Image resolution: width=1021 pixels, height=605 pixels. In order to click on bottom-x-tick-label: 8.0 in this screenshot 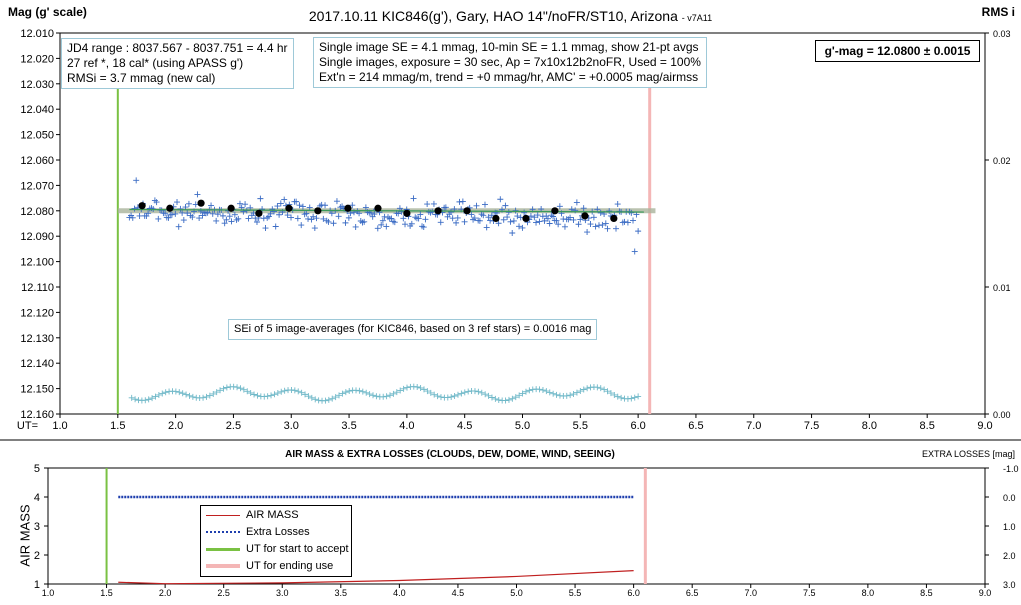, I will do `click(868, 593)`.